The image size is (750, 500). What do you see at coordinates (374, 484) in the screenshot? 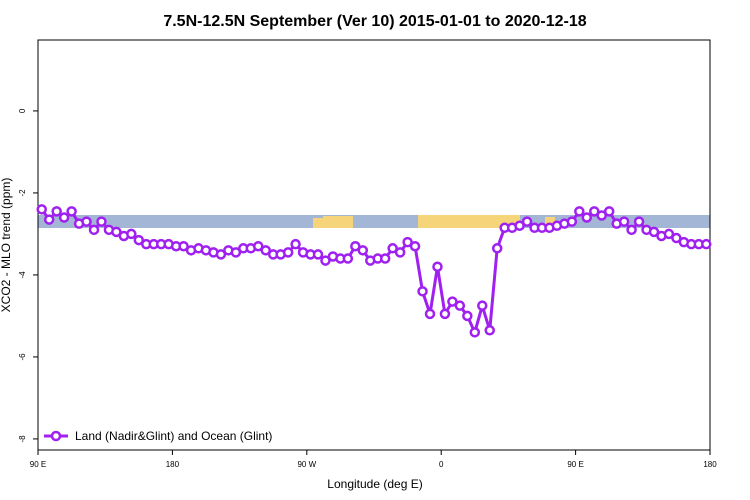
I see `x-axis-label: Longitude (deg E)` at bounding box center [374, 484].